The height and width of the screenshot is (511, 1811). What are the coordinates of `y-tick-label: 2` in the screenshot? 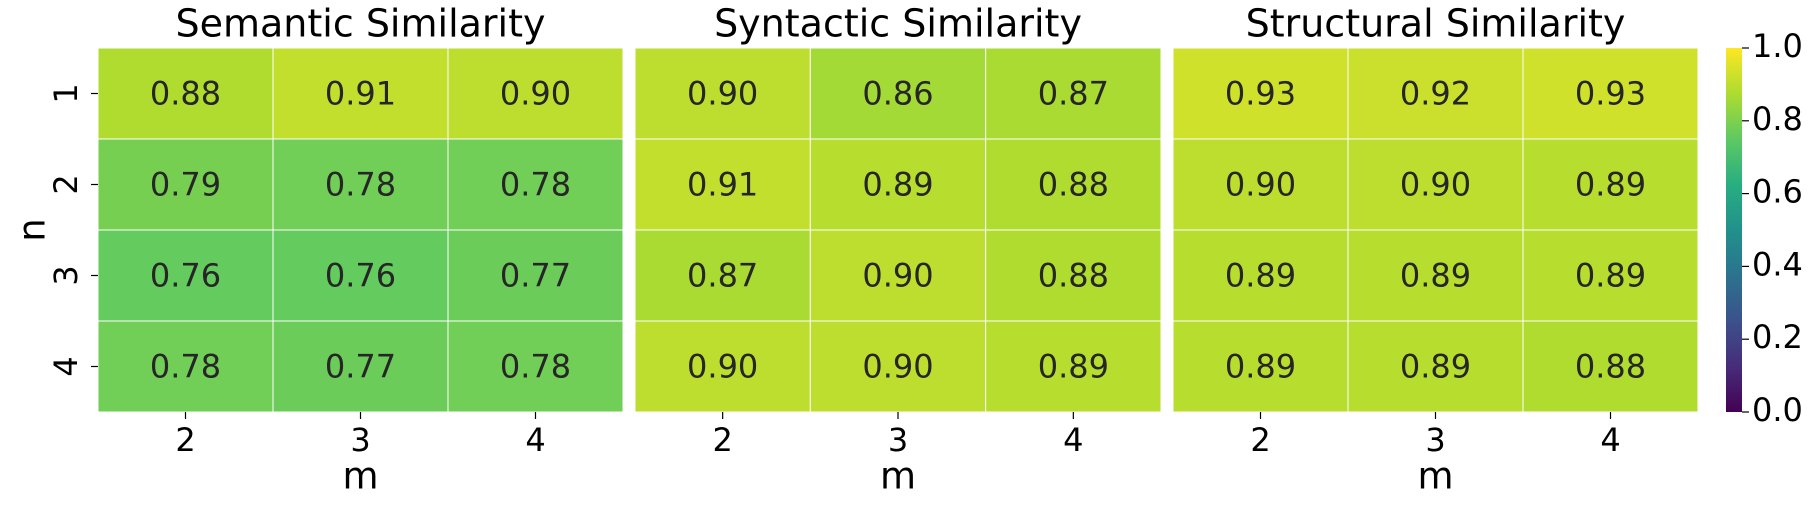 It's located at (66, 184).